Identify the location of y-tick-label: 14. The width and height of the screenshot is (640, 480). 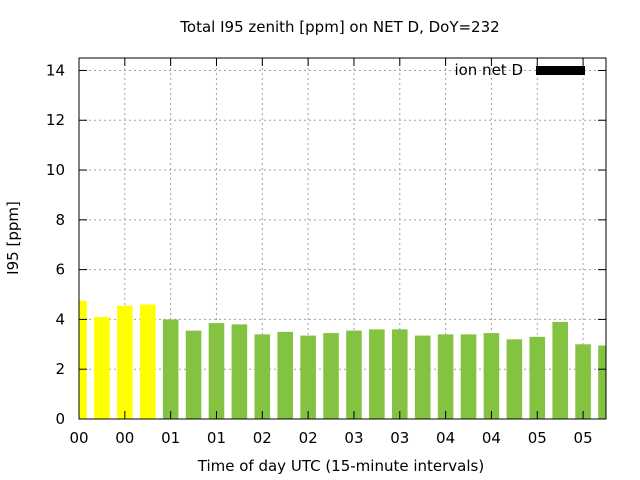
(55, 70).